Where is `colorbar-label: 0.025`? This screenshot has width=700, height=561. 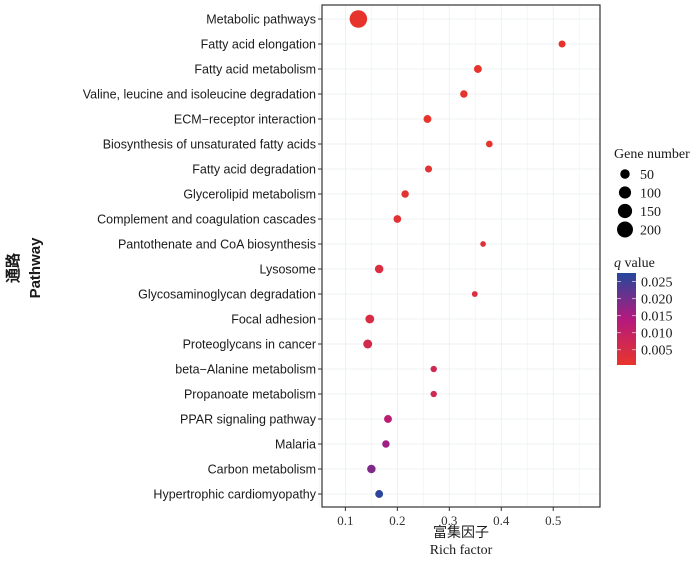 colorbar-label: 0.025 is located at coordinates (657, 283).